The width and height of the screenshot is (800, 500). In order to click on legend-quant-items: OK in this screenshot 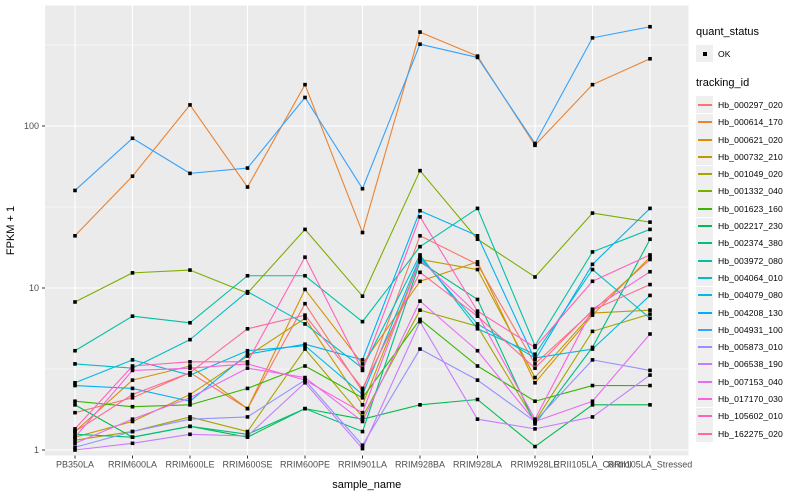, I will do `click(748, 54)`.